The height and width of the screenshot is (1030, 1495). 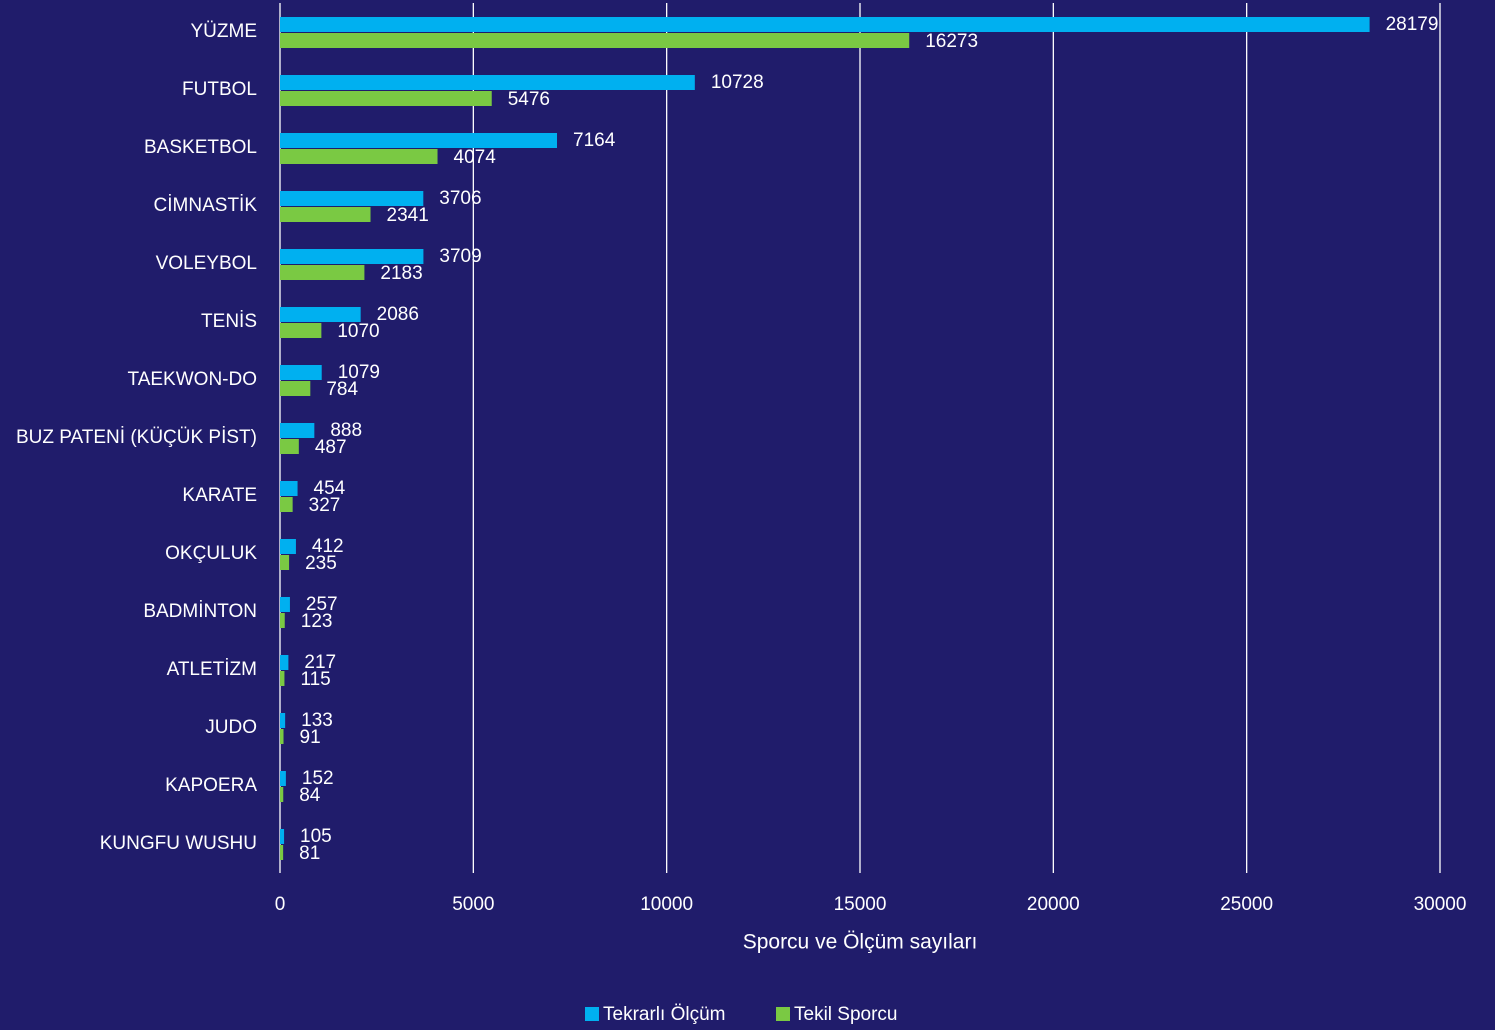 I want to click on data-label: 123, so click(x=317, y=621).